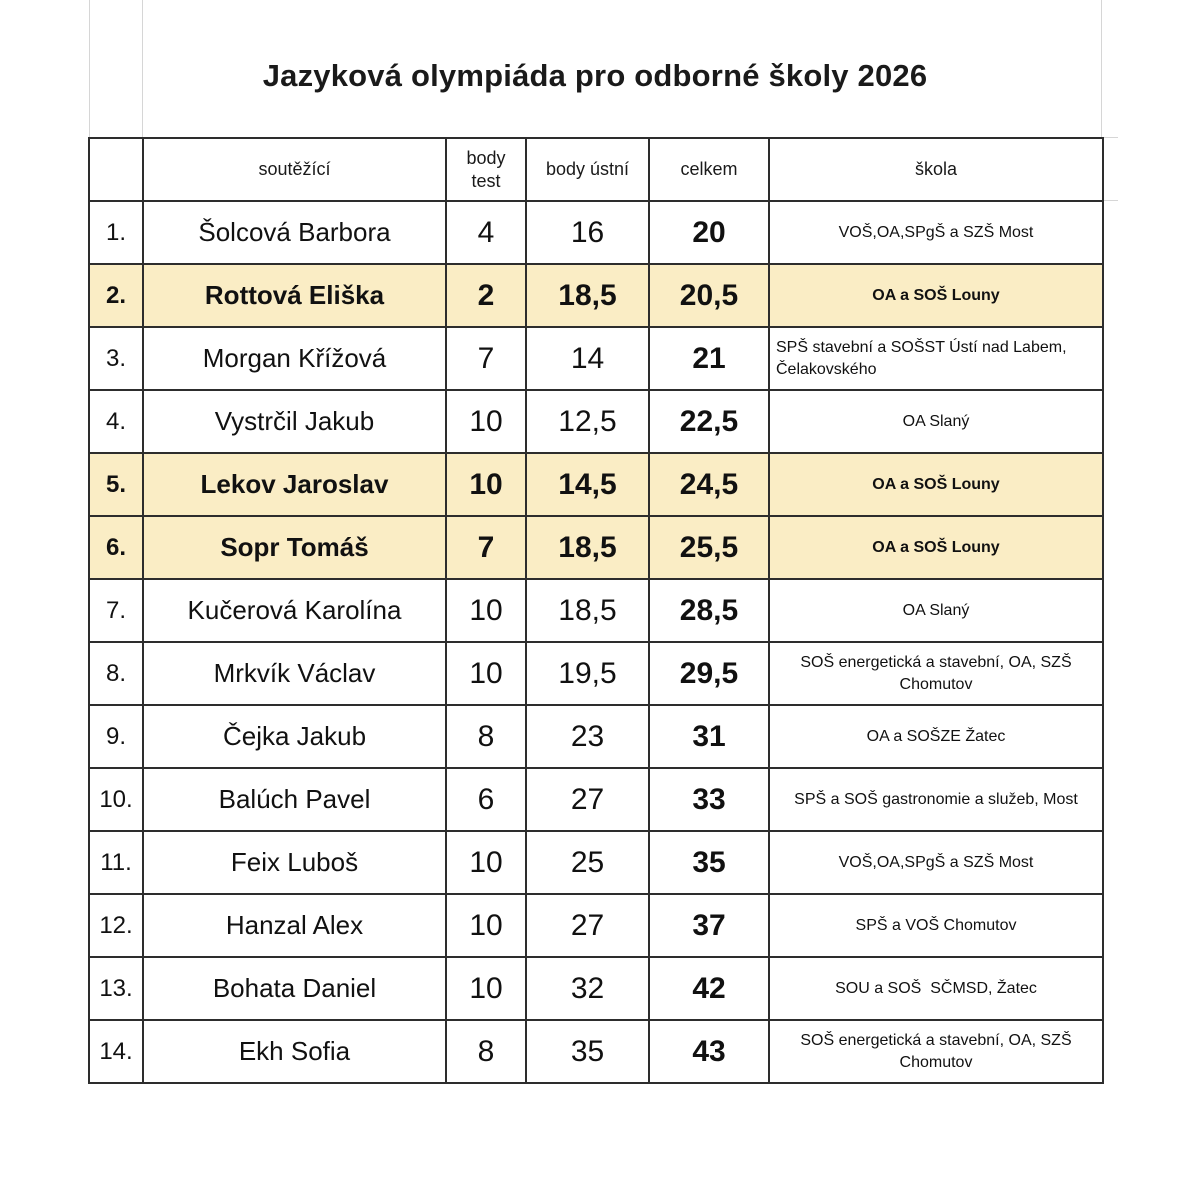  Describe the element at coordinates (486, 169) in the screenshot. I see `column-header-body-test: body test` at that location.